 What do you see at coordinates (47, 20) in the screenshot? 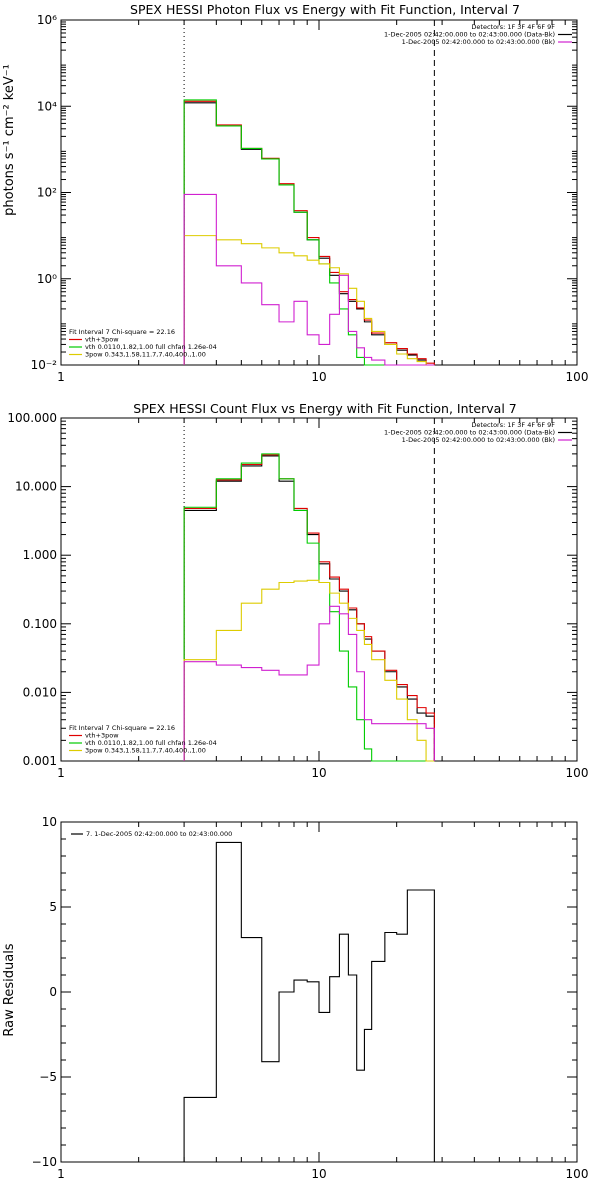
I see `y-tick-label: 10⁶` at bounding box center [47, 20].